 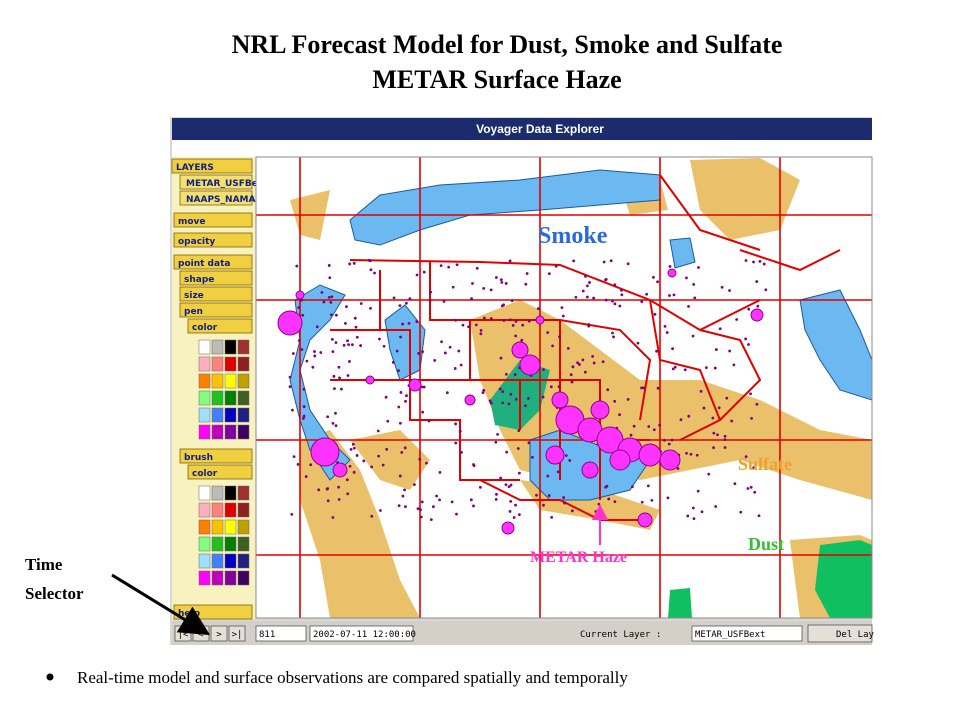 What do you see at coordinates (194, 296) in the screenshot?
I see `control-label: size` at bounding box center [194, 296].